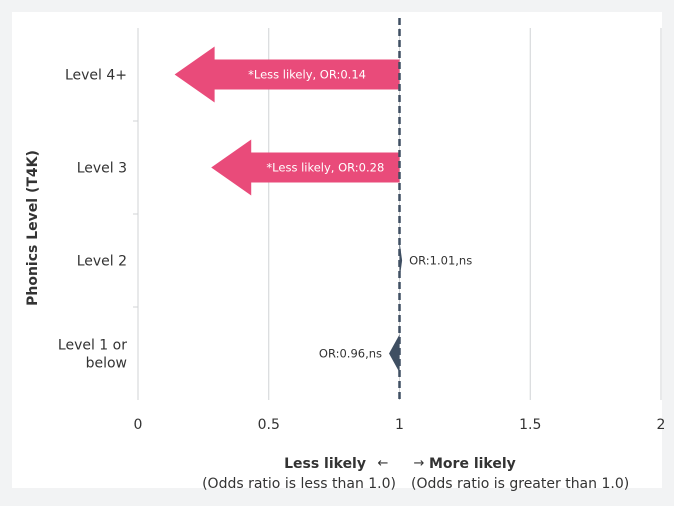  What do you see at coordinates (96, 76) in the screenshot?
I see `category-label: Level 4+` at bounding box center [96, 76].